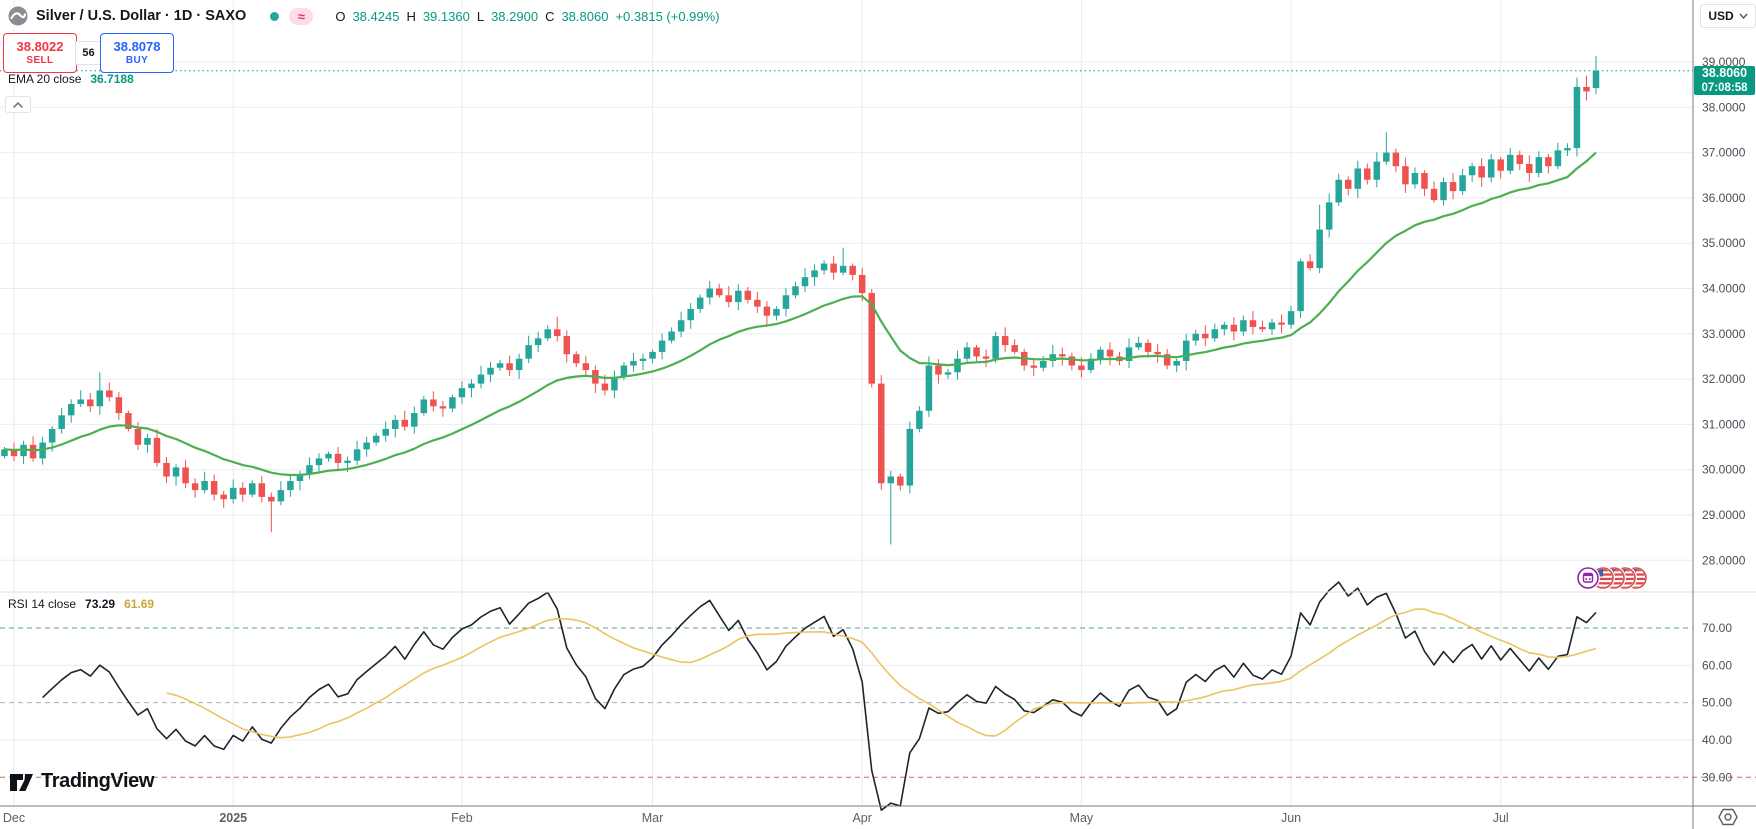 The height and width of the screenshot is (829, 1756). What do you see at coordinates (1082, 818) in the screenshot?
I see `time-axis-label: May` at bounding box center [1082, 818].